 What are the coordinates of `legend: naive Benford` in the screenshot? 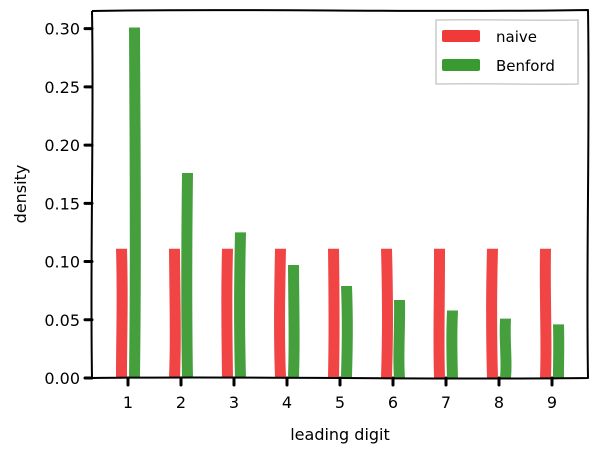 It's located at (507, 52).